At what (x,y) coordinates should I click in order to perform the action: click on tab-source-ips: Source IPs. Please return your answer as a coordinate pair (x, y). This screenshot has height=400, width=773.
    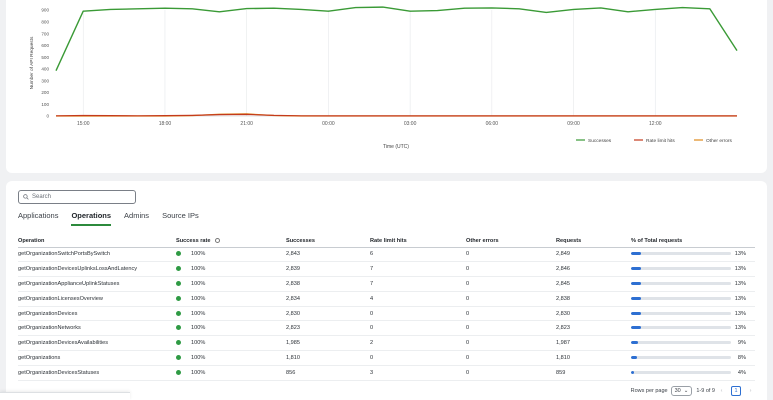
    Looking at the image, I should click on (180, 215).